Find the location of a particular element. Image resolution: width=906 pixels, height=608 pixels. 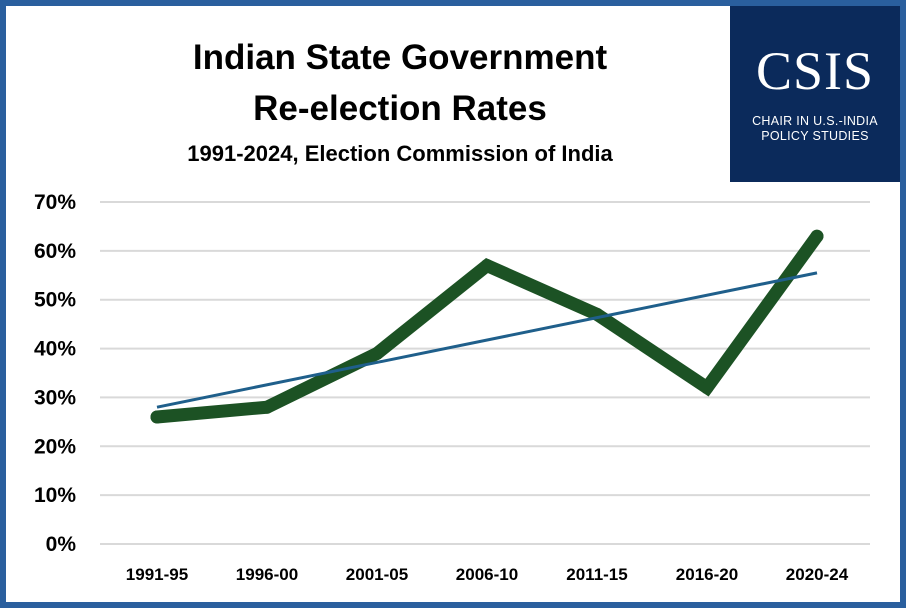

y-tick-label: 0% is located at coordinates (61, 544).